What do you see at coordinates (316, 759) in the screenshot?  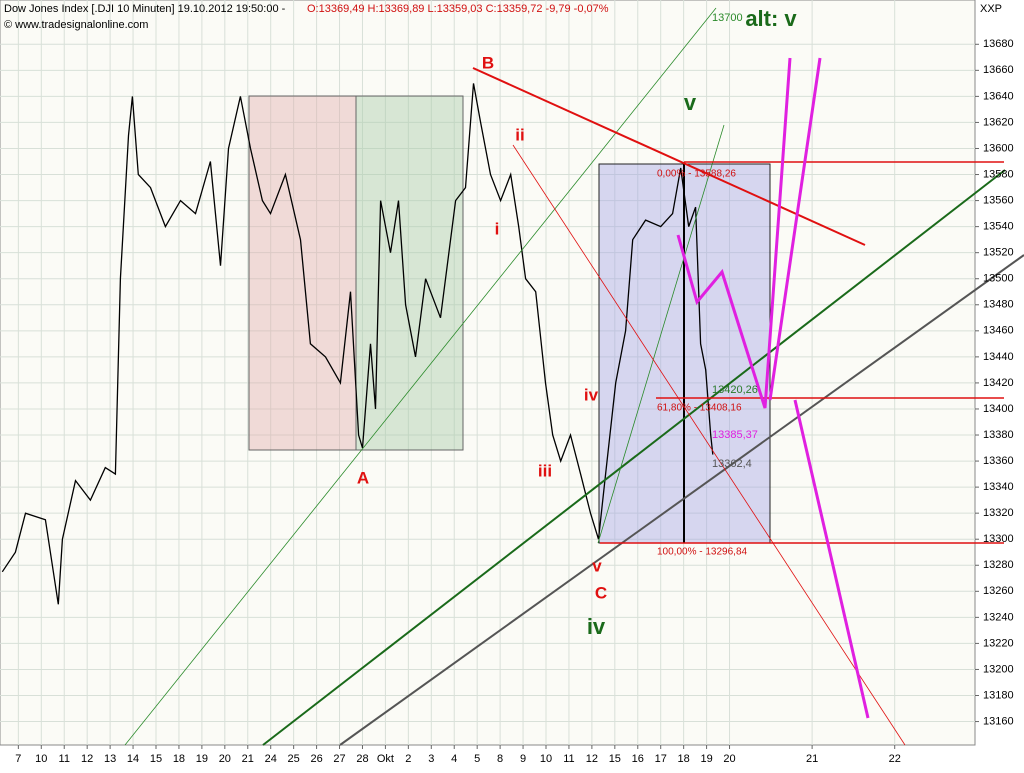 I see `x-tick-label: 26` at bounding box center [316, 759].